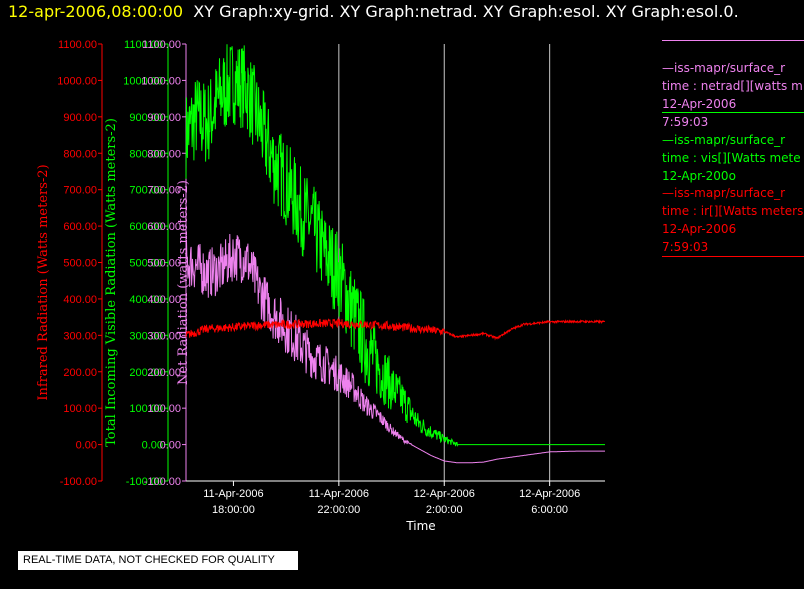 This screenshot has height=589, width=804. Describe the element at coordinates (395, 329) in the screenshot. I see `series-line-ir` at that location.